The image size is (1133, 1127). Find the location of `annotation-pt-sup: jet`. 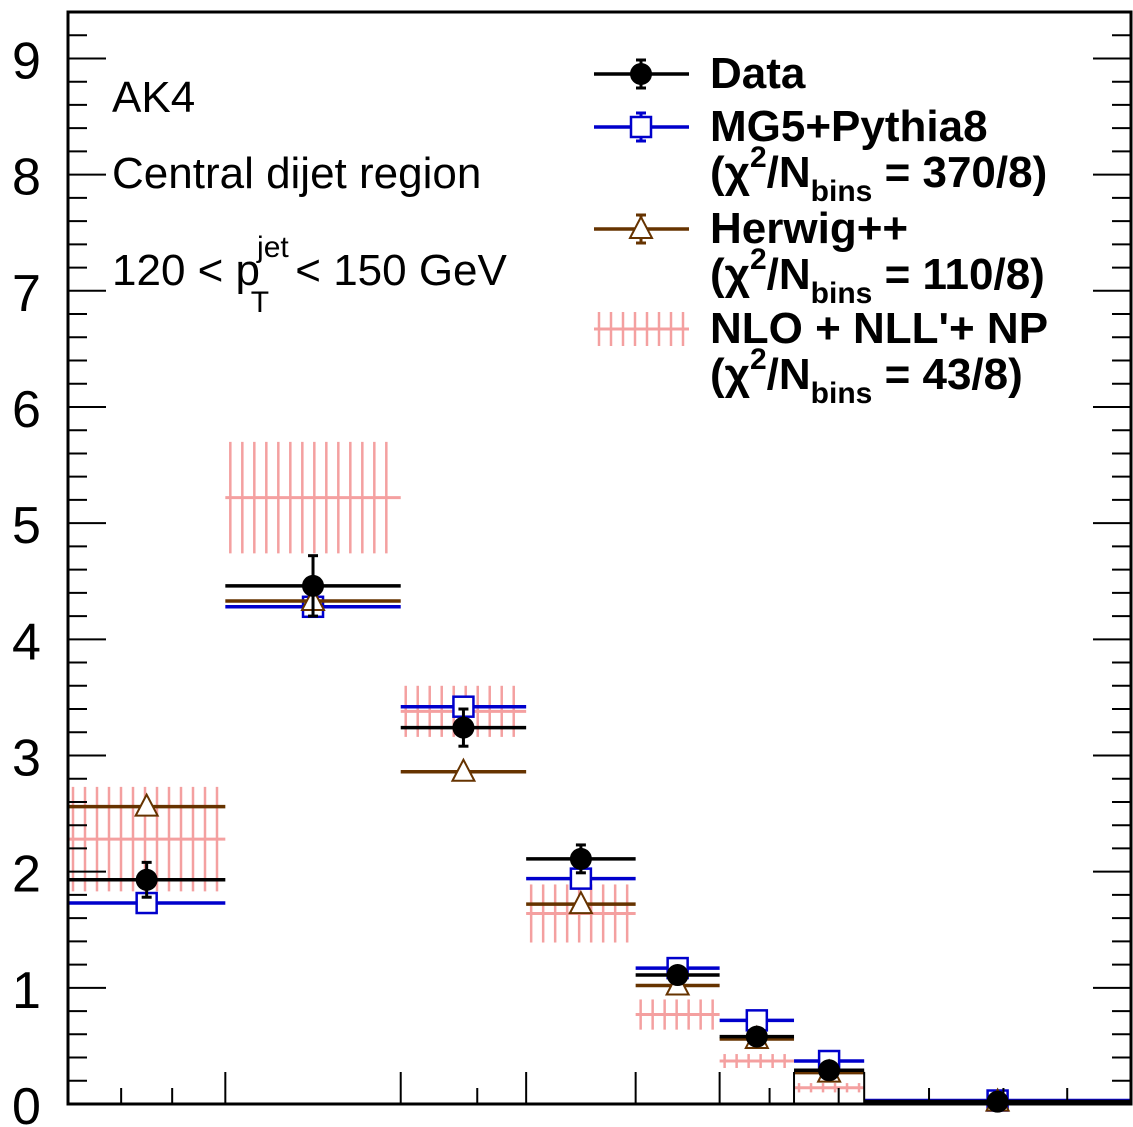

annotation-pt-sup: jet is located at coordinates (272, 247).